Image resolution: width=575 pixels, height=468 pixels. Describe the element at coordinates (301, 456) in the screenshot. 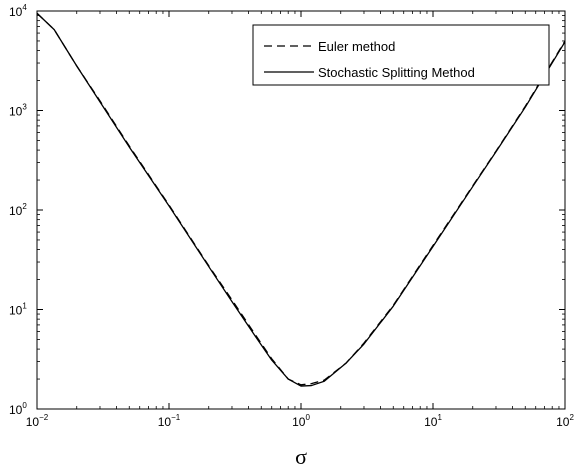

I see `x-axis-label: σ` at that location.